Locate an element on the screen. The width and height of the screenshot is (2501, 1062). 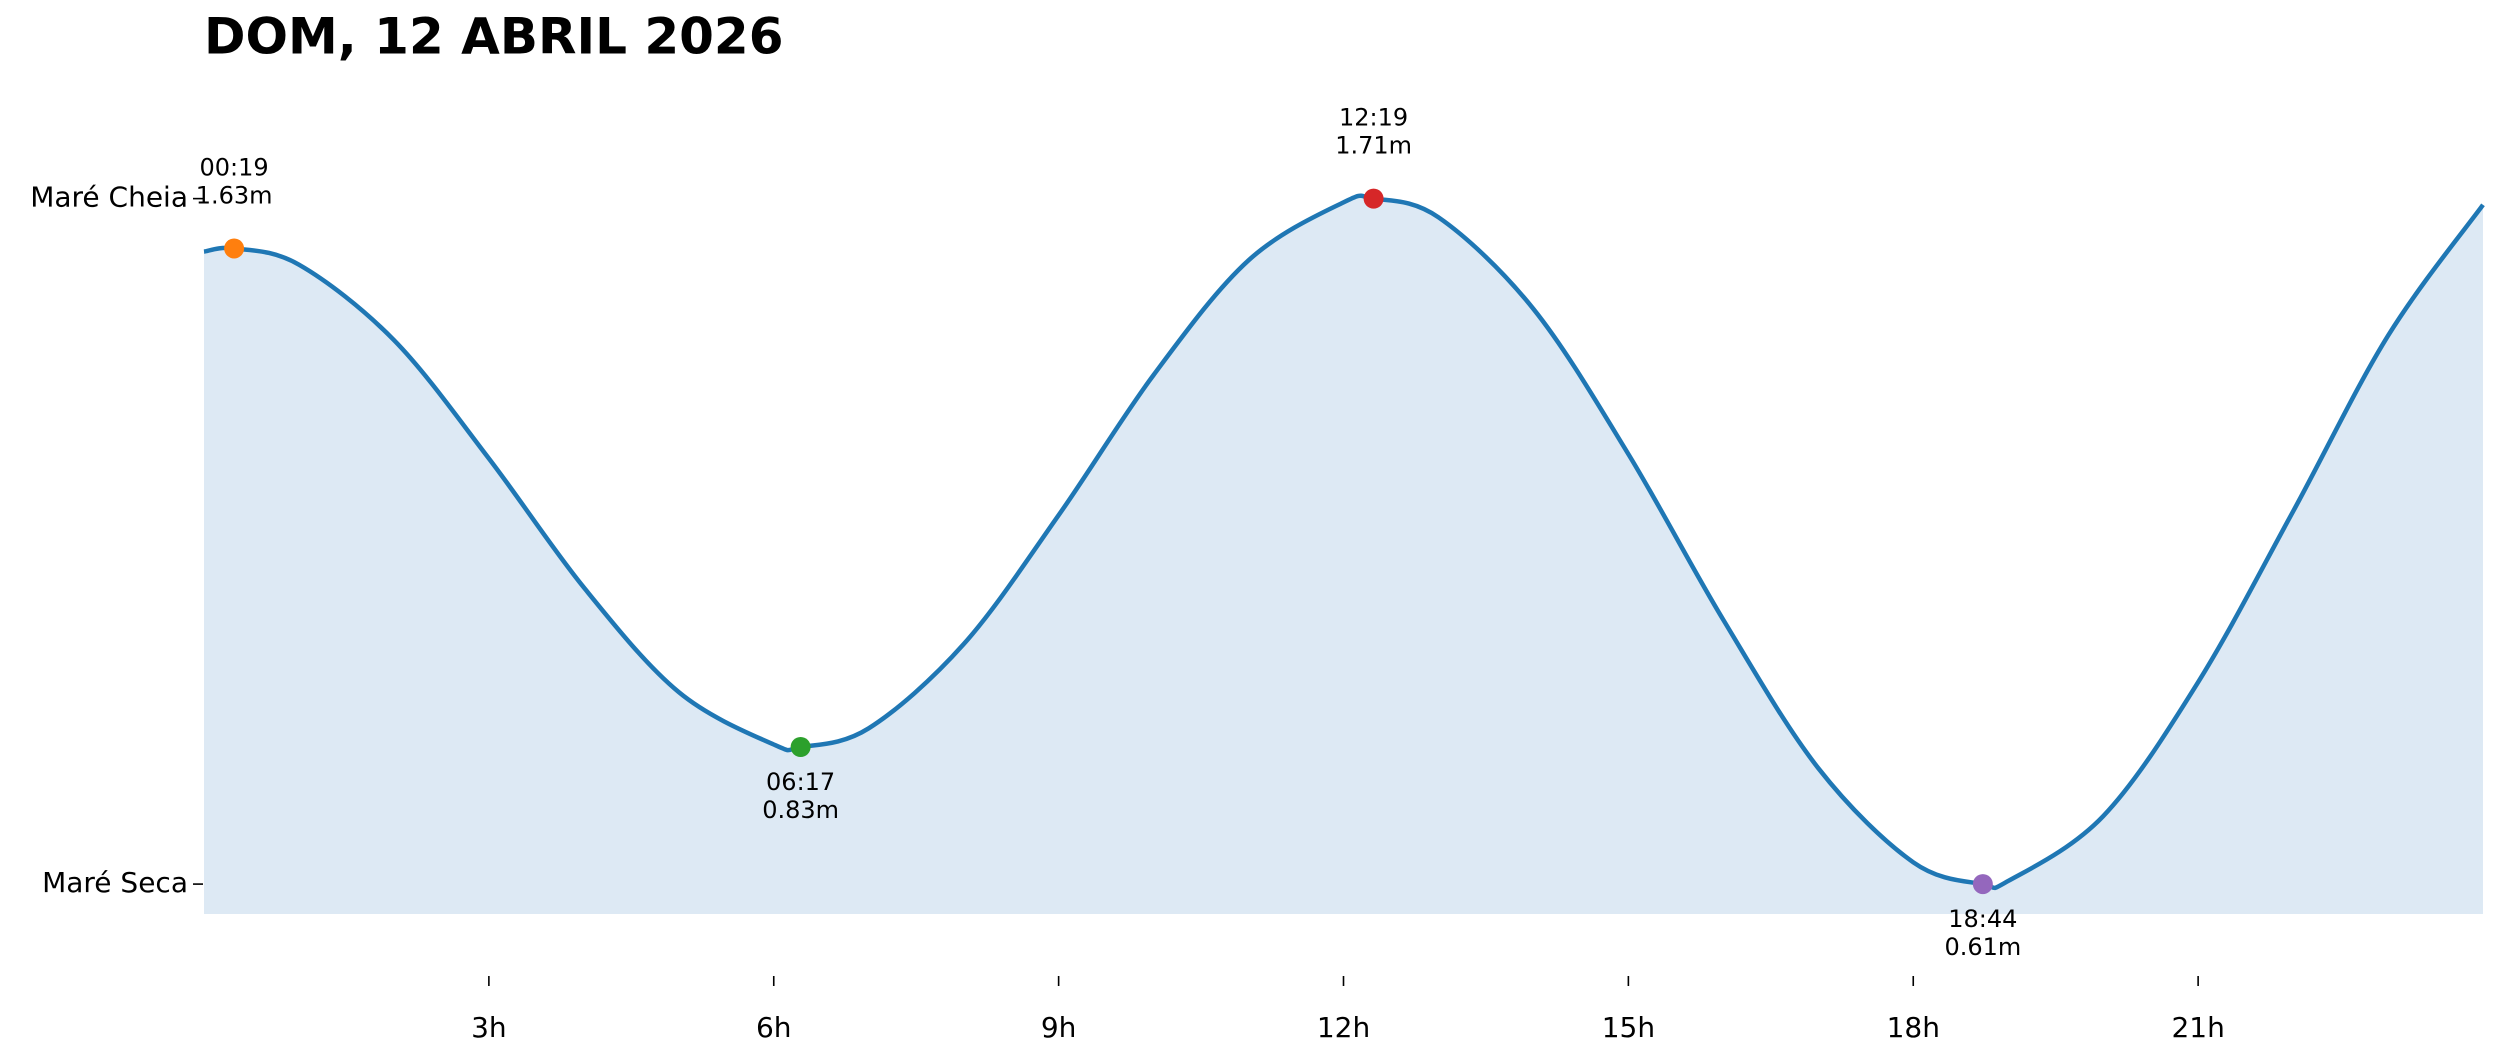
tide-time: 00:19 is located at coordinates (234, 167).